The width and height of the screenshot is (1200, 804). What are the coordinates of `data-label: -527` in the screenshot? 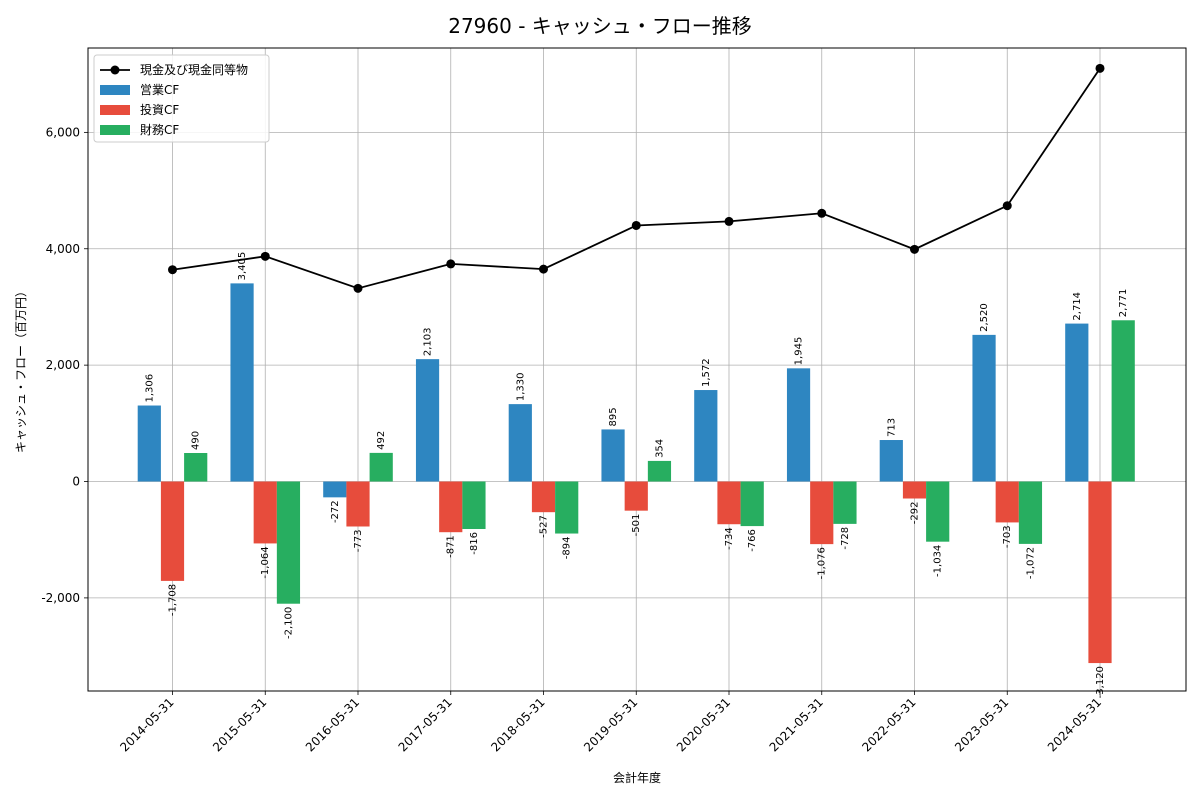 It's located at (544, 526).